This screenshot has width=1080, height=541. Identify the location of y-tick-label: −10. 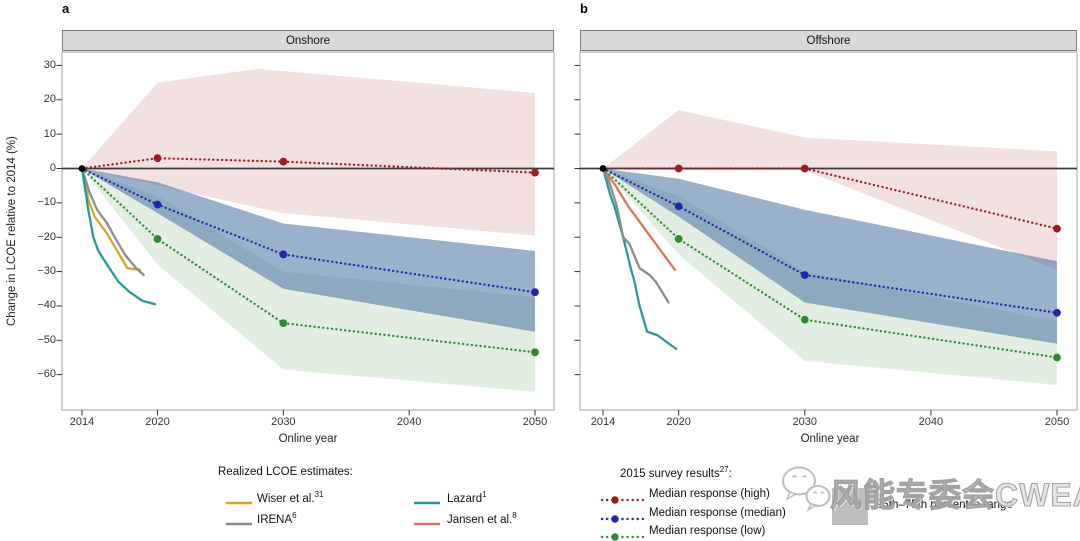
(46, 202).